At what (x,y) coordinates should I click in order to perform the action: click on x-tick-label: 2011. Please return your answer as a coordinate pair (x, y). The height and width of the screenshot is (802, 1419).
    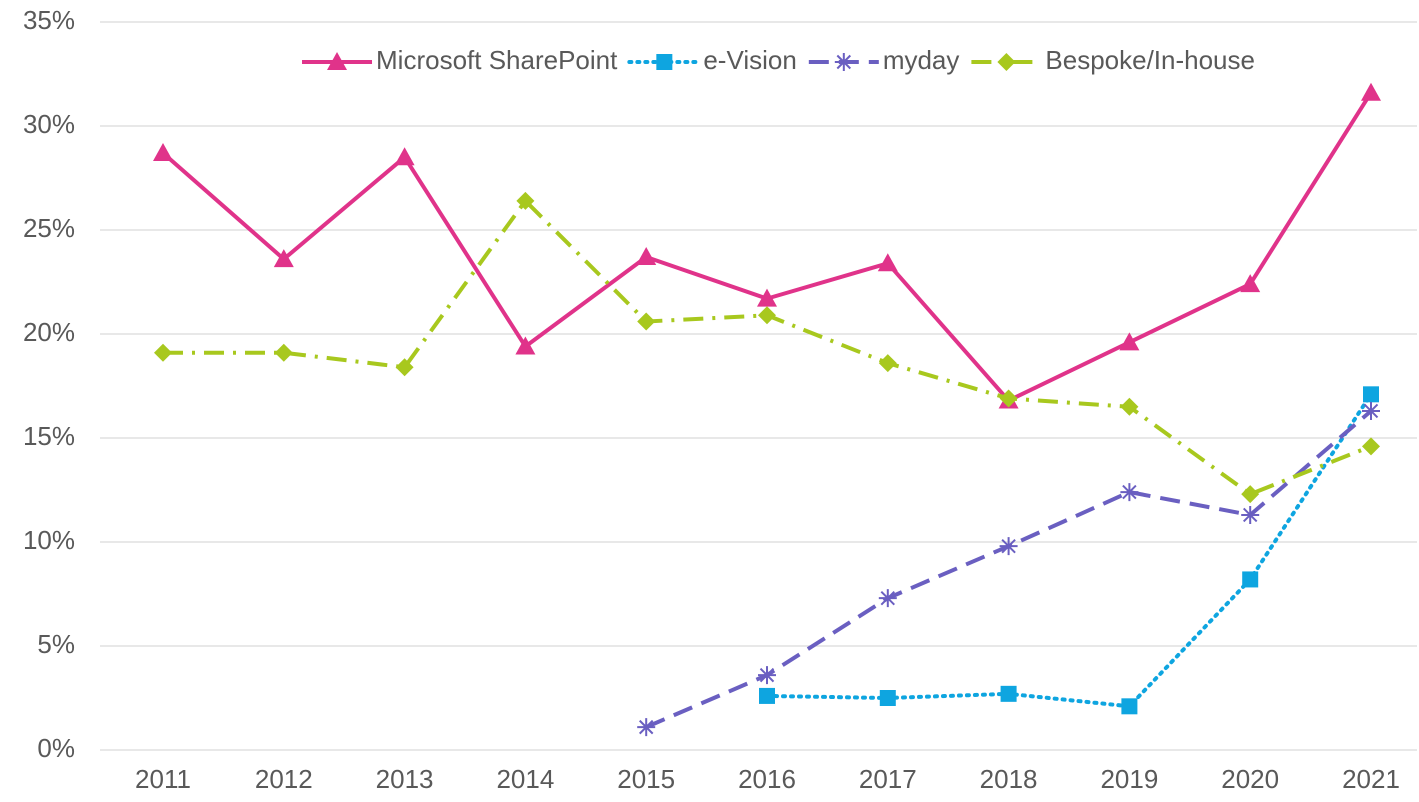
    Looking at the image, I should click on (163, 779).